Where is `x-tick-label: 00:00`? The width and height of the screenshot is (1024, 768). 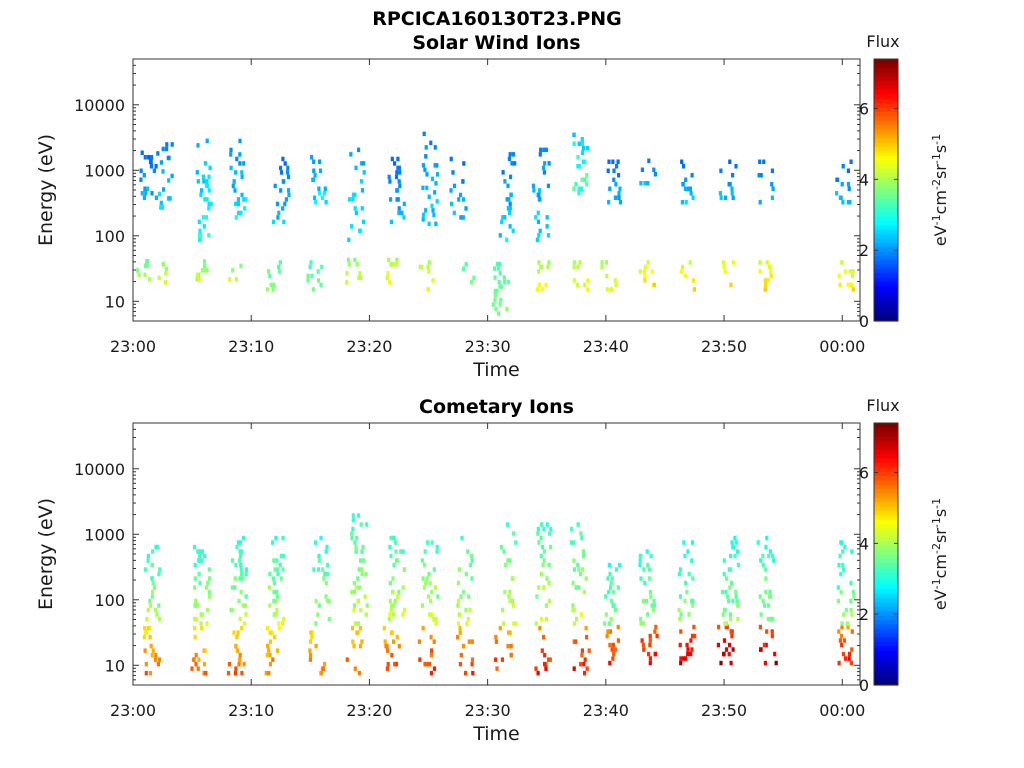
x-tick-label: 00:00 is located at coordinates (842, 346).